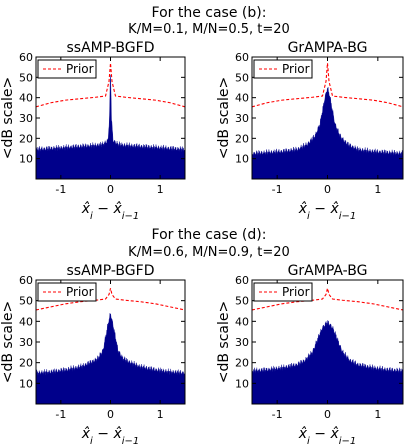 The width and height of the screenshot is (409, 447). I want to click on section-d-title: For the case (d):, so click(209, 235).